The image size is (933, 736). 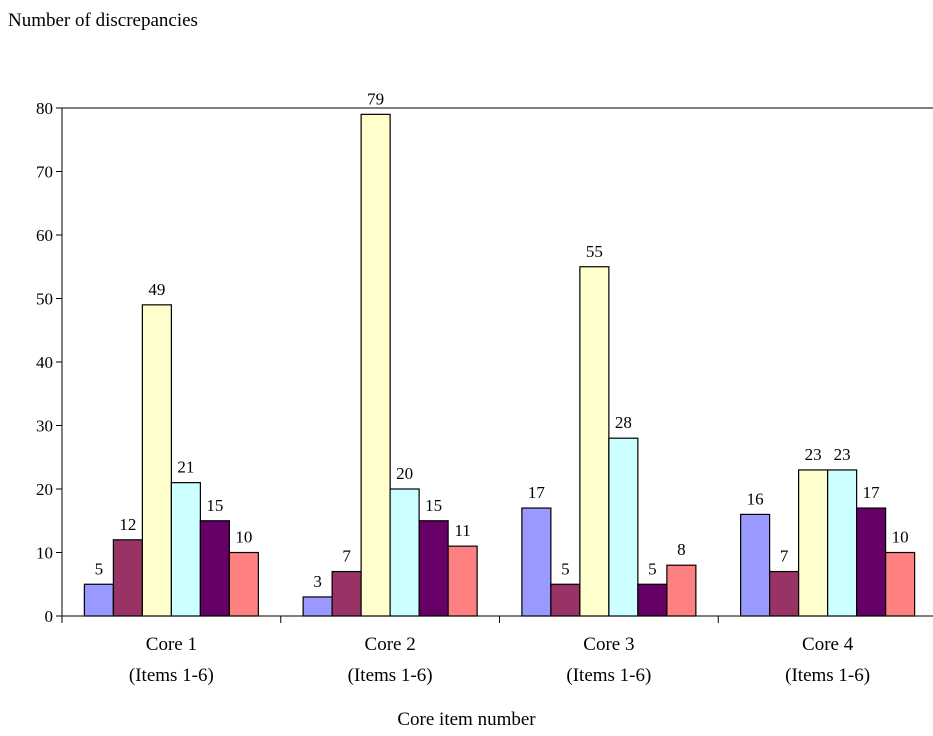 What do you see at coordinates (390, 644) in the screenshot?
I see `x-category-label: Core 2` at bounding box center [390, 644].